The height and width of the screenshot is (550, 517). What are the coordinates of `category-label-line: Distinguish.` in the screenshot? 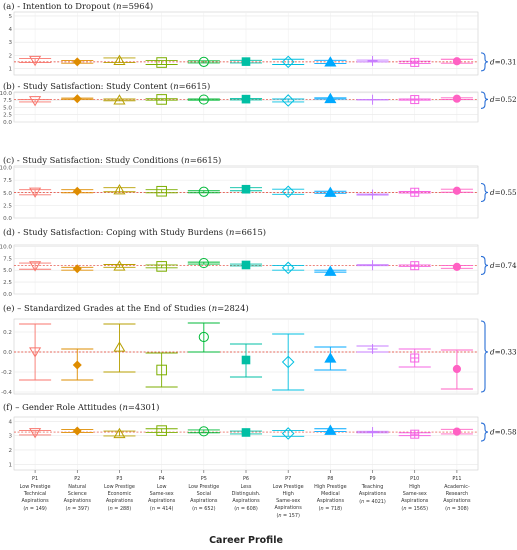 It's located at (246, 494).